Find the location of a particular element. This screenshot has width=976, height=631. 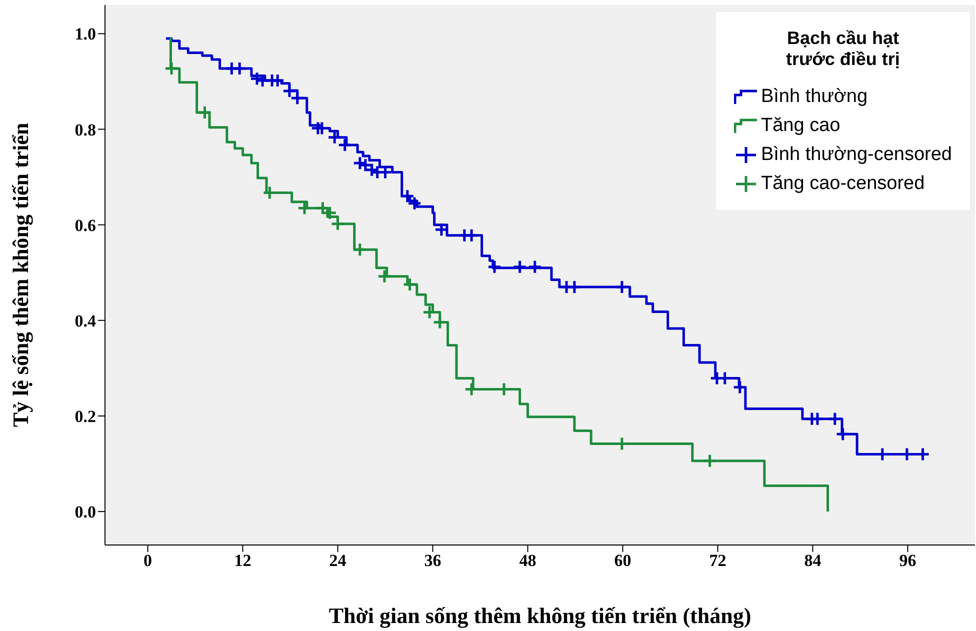

legend-label: Bình thường is located at coordinates (814, 97).